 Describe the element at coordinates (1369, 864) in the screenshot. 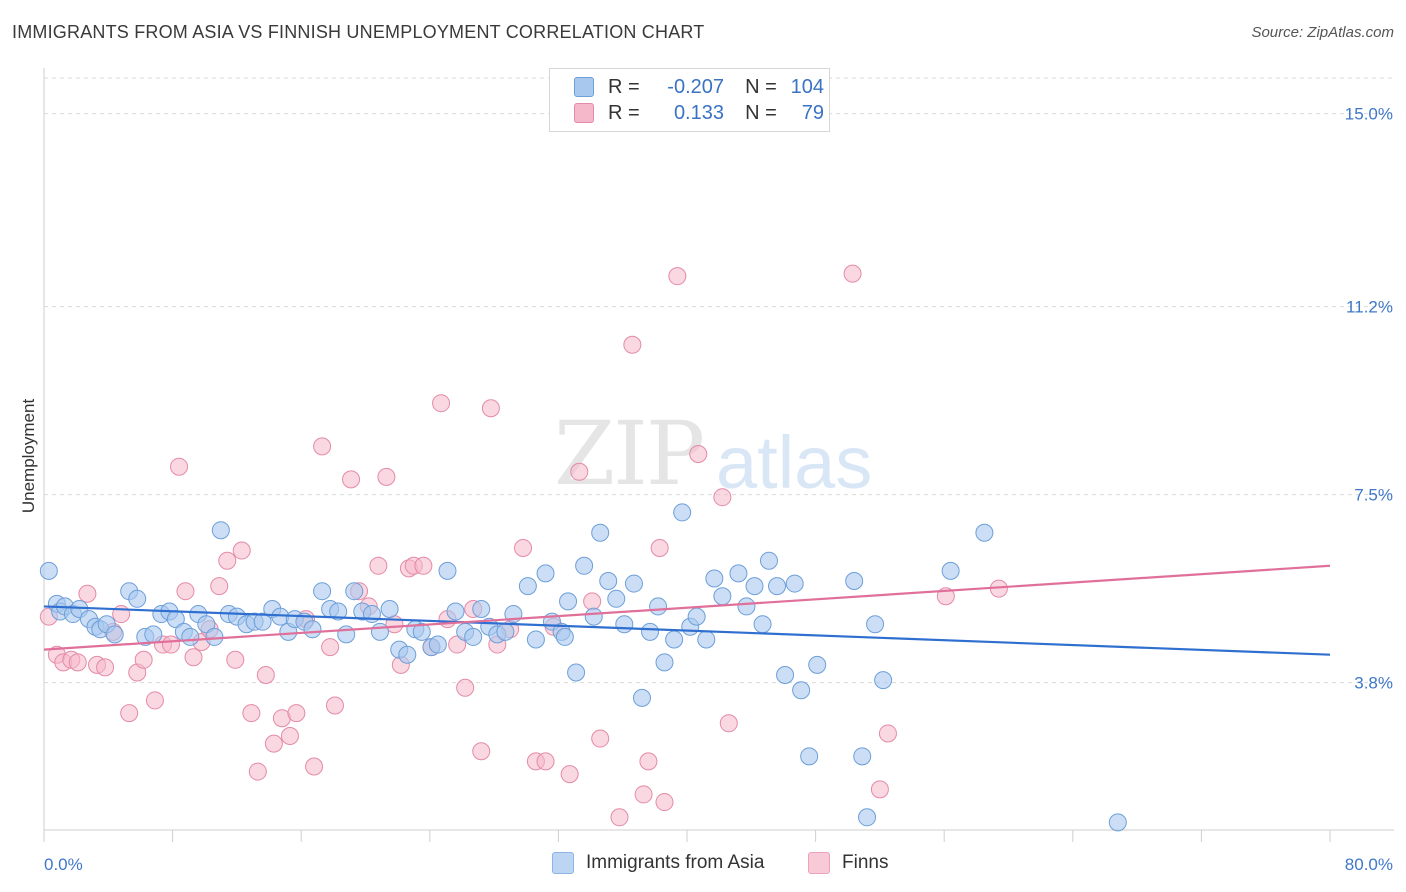

I see `x-tick-label-max: 80.0%` at that location.